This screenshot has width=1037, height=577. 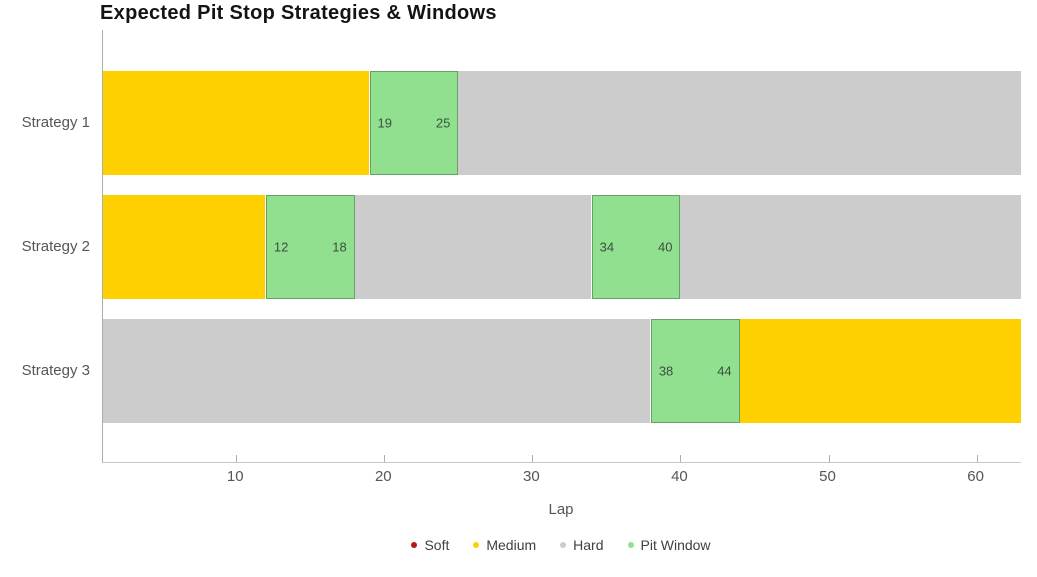 I want to click on x-tick-label: 40, so click(x=679, y=476).